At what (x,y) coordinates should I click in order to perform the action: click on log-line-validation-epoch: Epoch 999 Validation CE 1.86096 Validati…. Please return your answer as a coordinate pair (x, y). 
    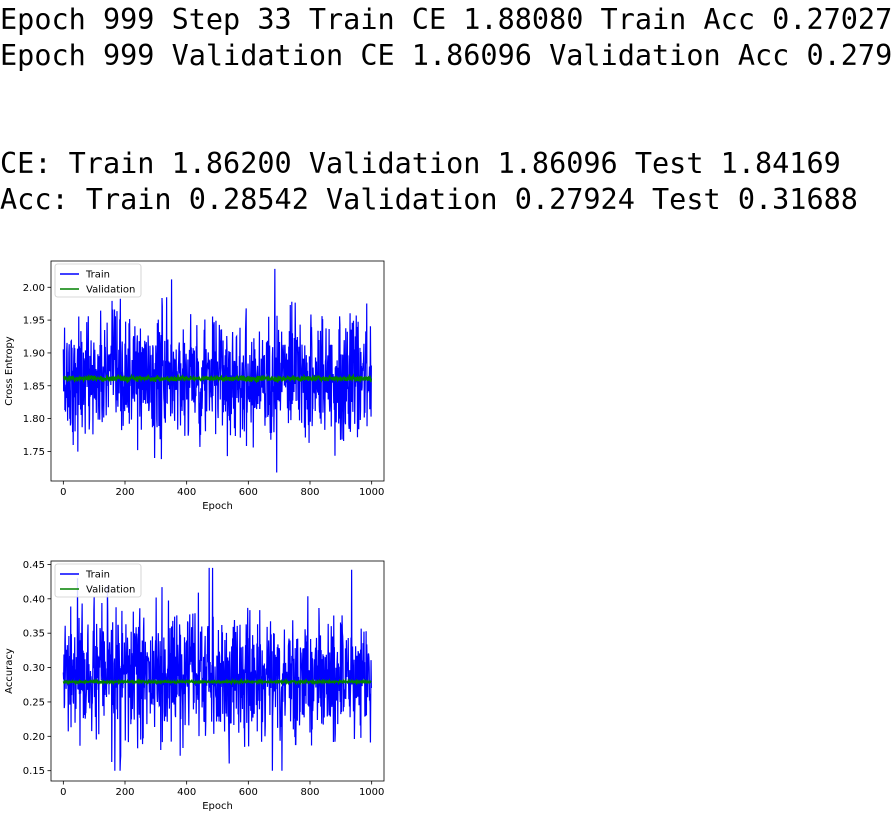
    Looking at the image, I should click on (446, 55).